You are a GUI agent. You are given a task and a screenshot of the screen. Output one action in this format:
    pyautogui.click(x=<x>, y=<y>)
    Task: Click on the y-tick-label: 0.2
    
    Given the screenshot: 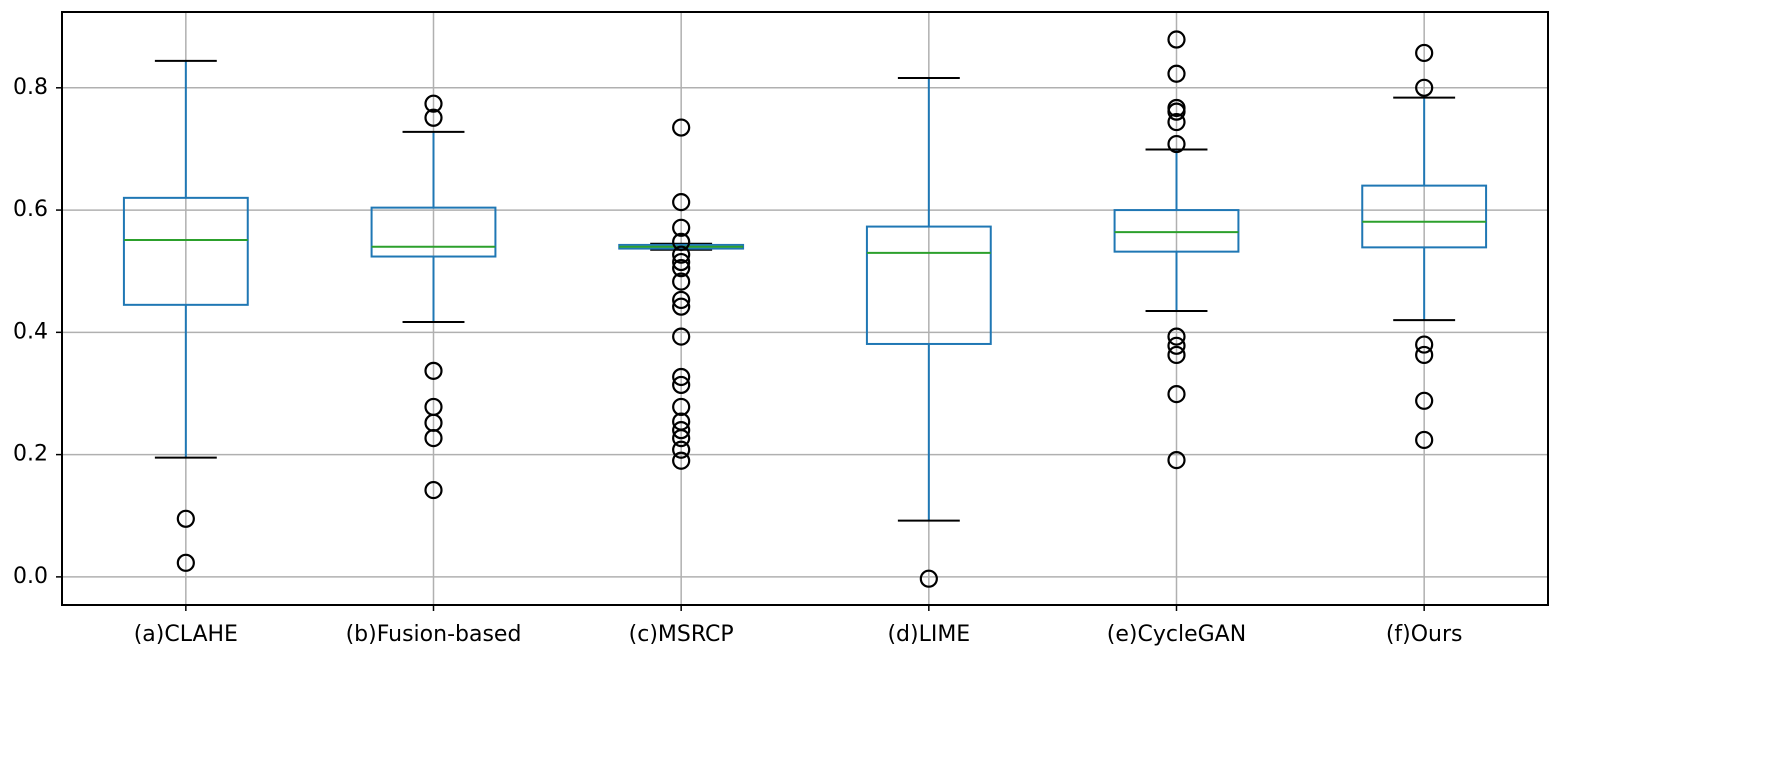 What is the action you would take?
    pyautogui.click(x=30, y=454)
    